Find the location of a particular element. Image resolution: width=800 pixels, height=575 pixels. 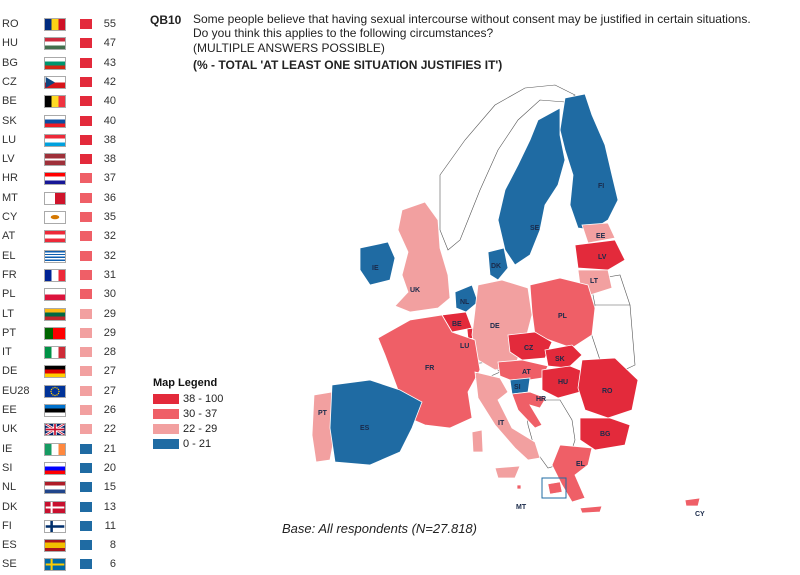

country-code: BG is located at coordinates (10, 62).